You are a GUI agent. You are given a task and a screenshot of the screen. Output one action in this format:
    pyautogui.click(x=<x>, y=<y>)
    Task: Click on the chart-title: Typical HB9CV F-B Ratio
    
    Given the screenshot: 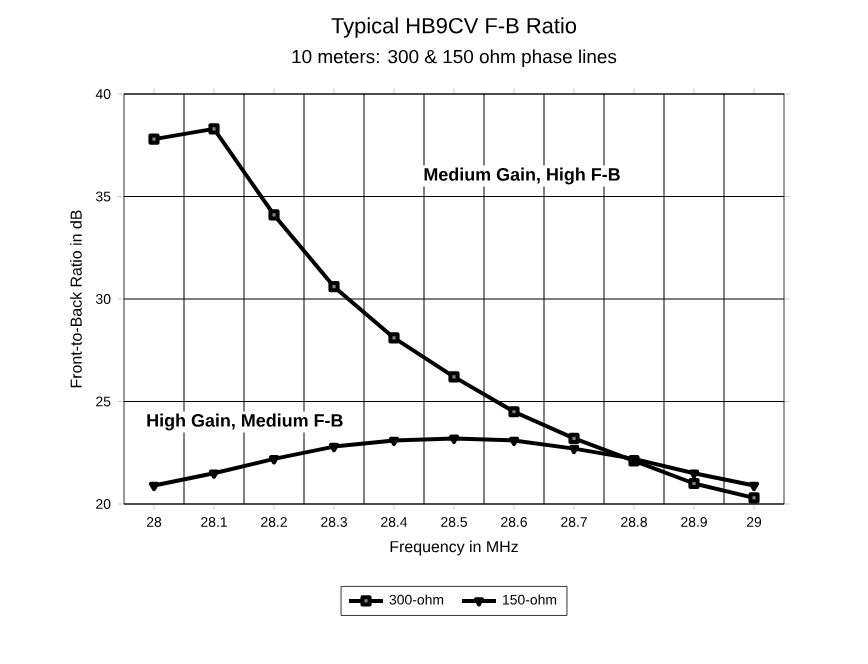 What is the action you would take?
    pyautogui.click(x=454, y=27)
    